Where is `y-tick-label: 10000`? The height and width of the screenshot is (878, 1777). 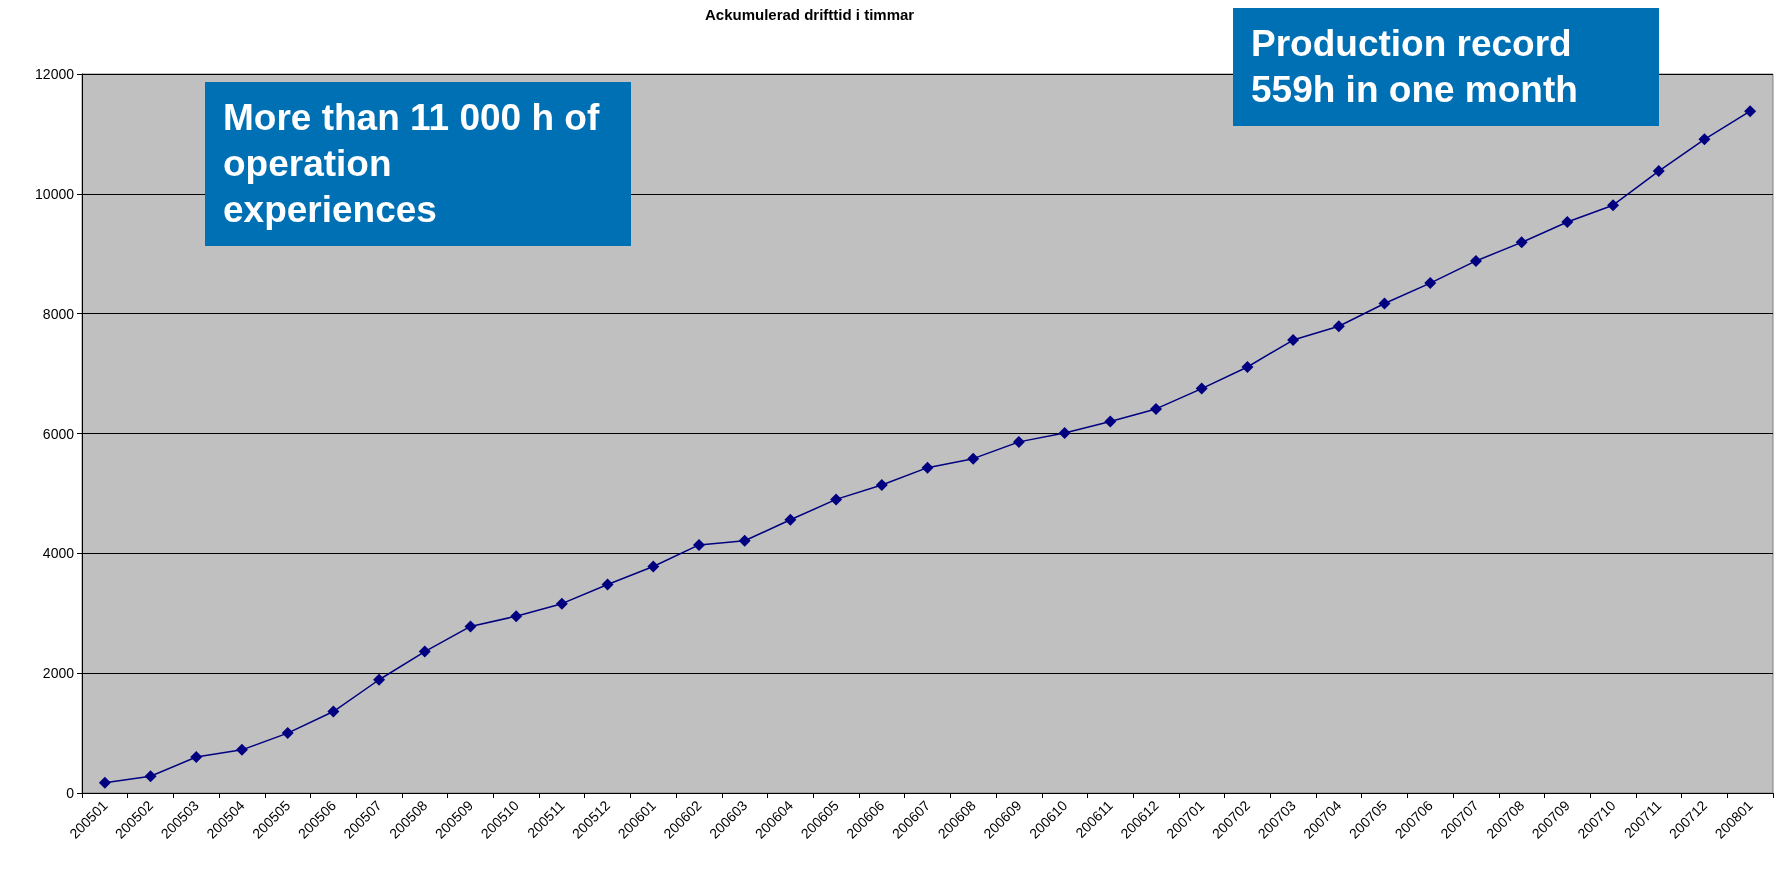
y-tick-label: 10000 is located at coordinates (55, 193).